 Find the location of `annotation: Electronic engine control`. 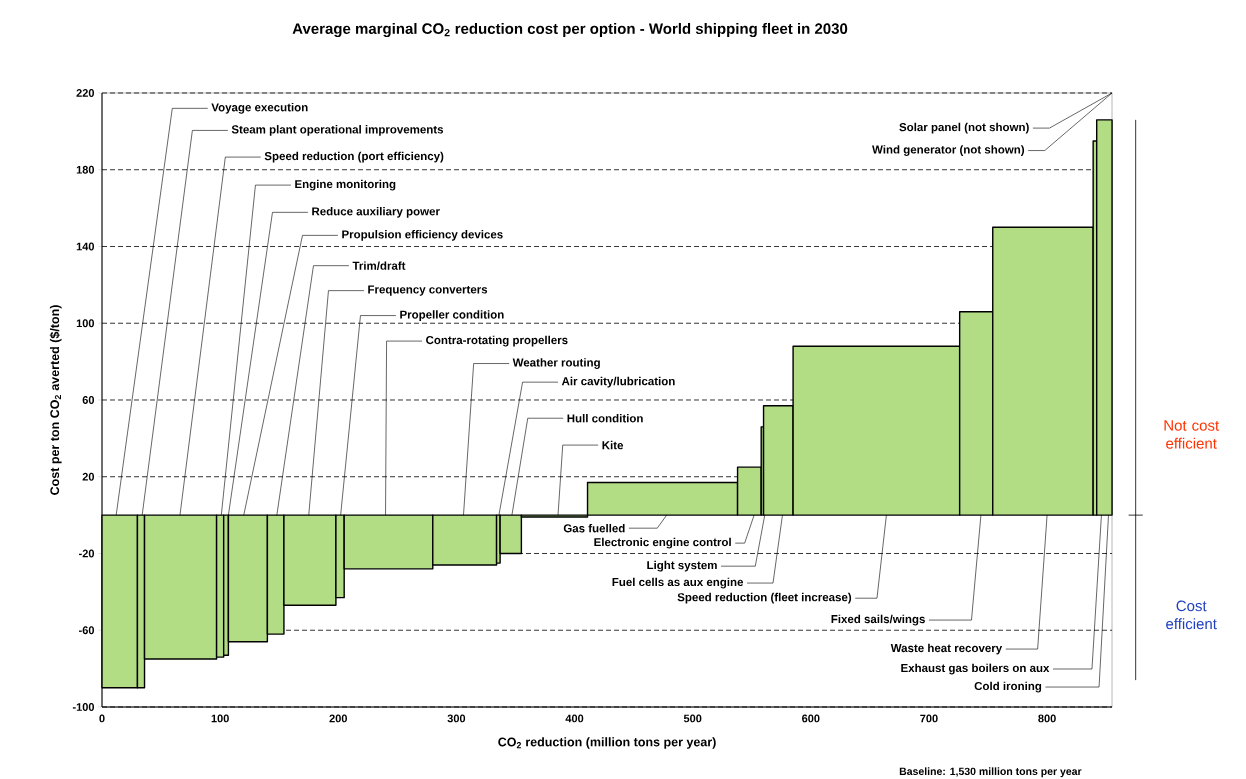

annotation: Electronic engine control is located at coordinates (662, 543).